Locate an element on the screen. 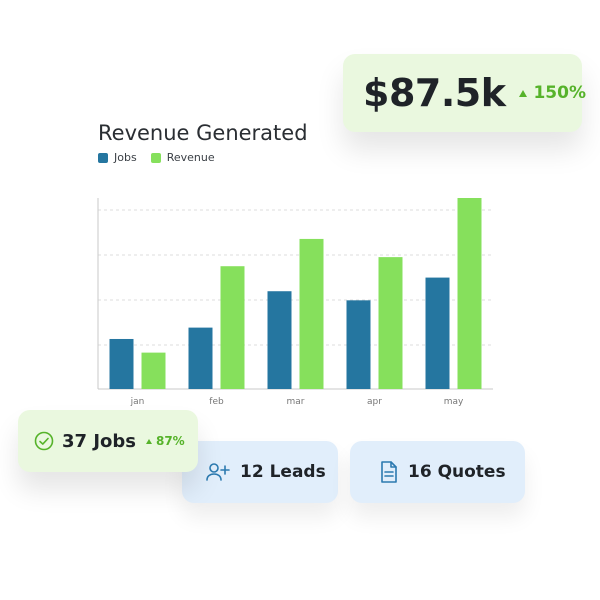  jobs-change-value: 87% is located at coordinates (170, 441).